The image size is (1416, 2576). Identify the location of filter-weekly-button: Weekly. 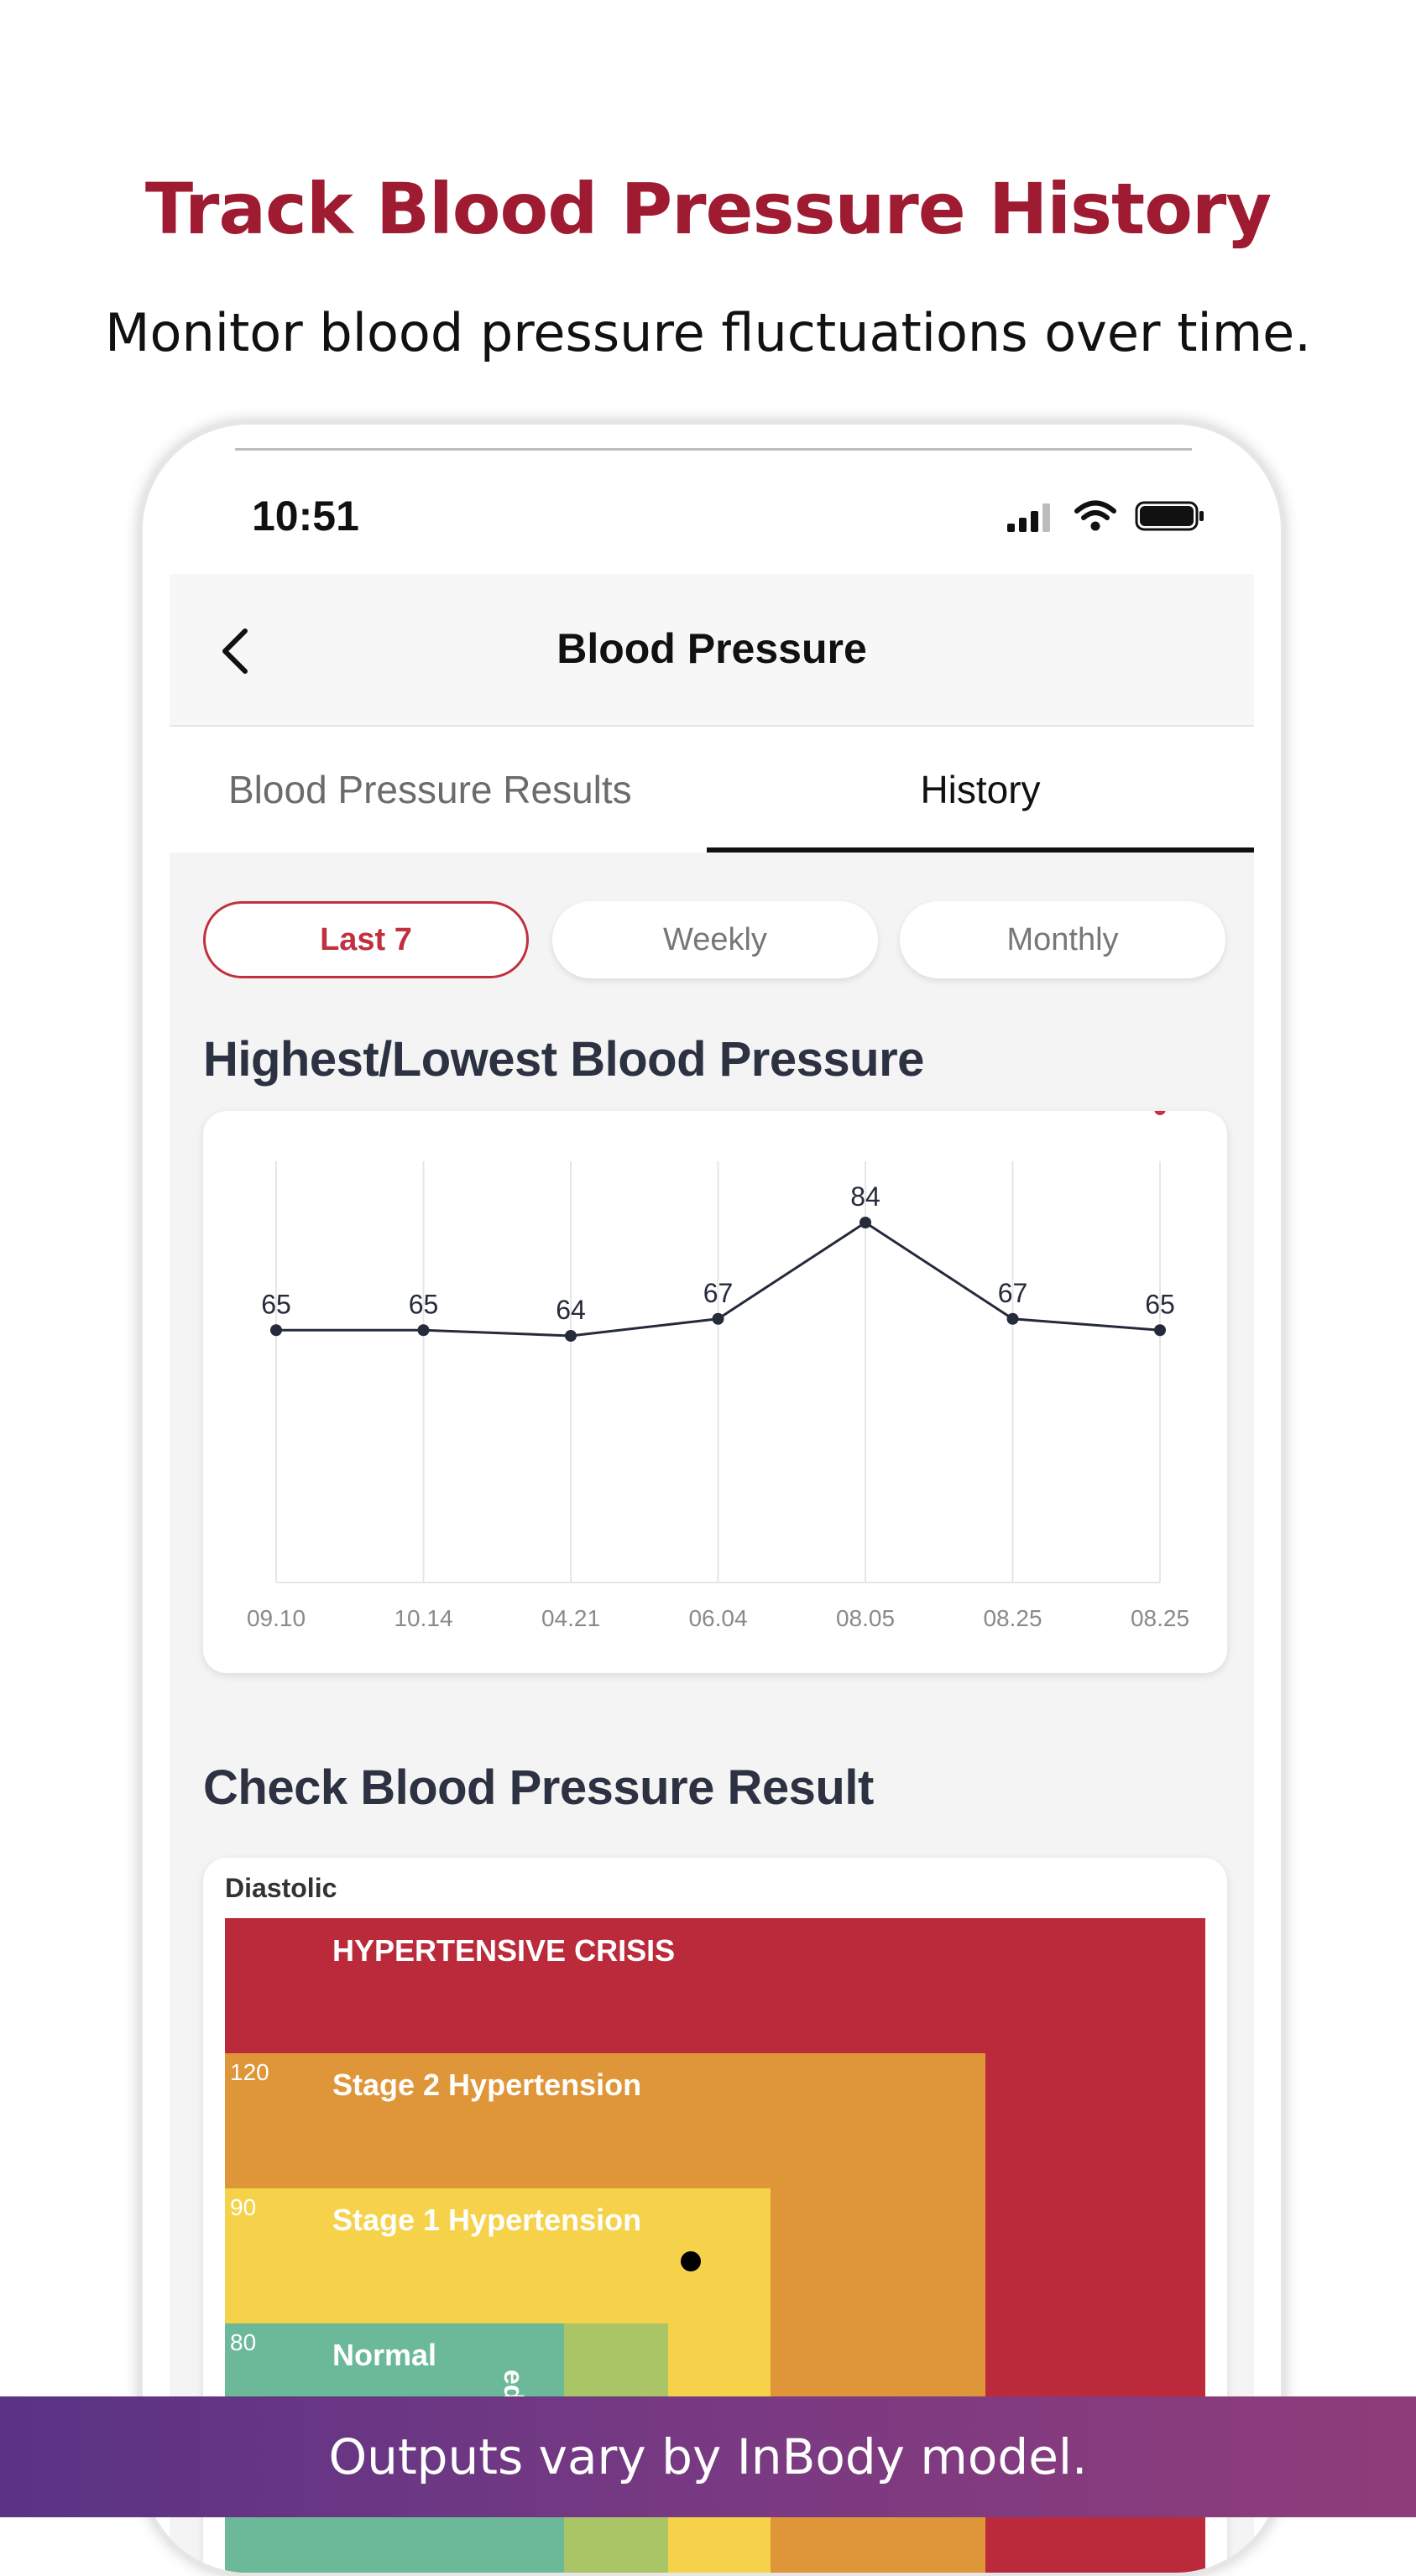
(715, 939).